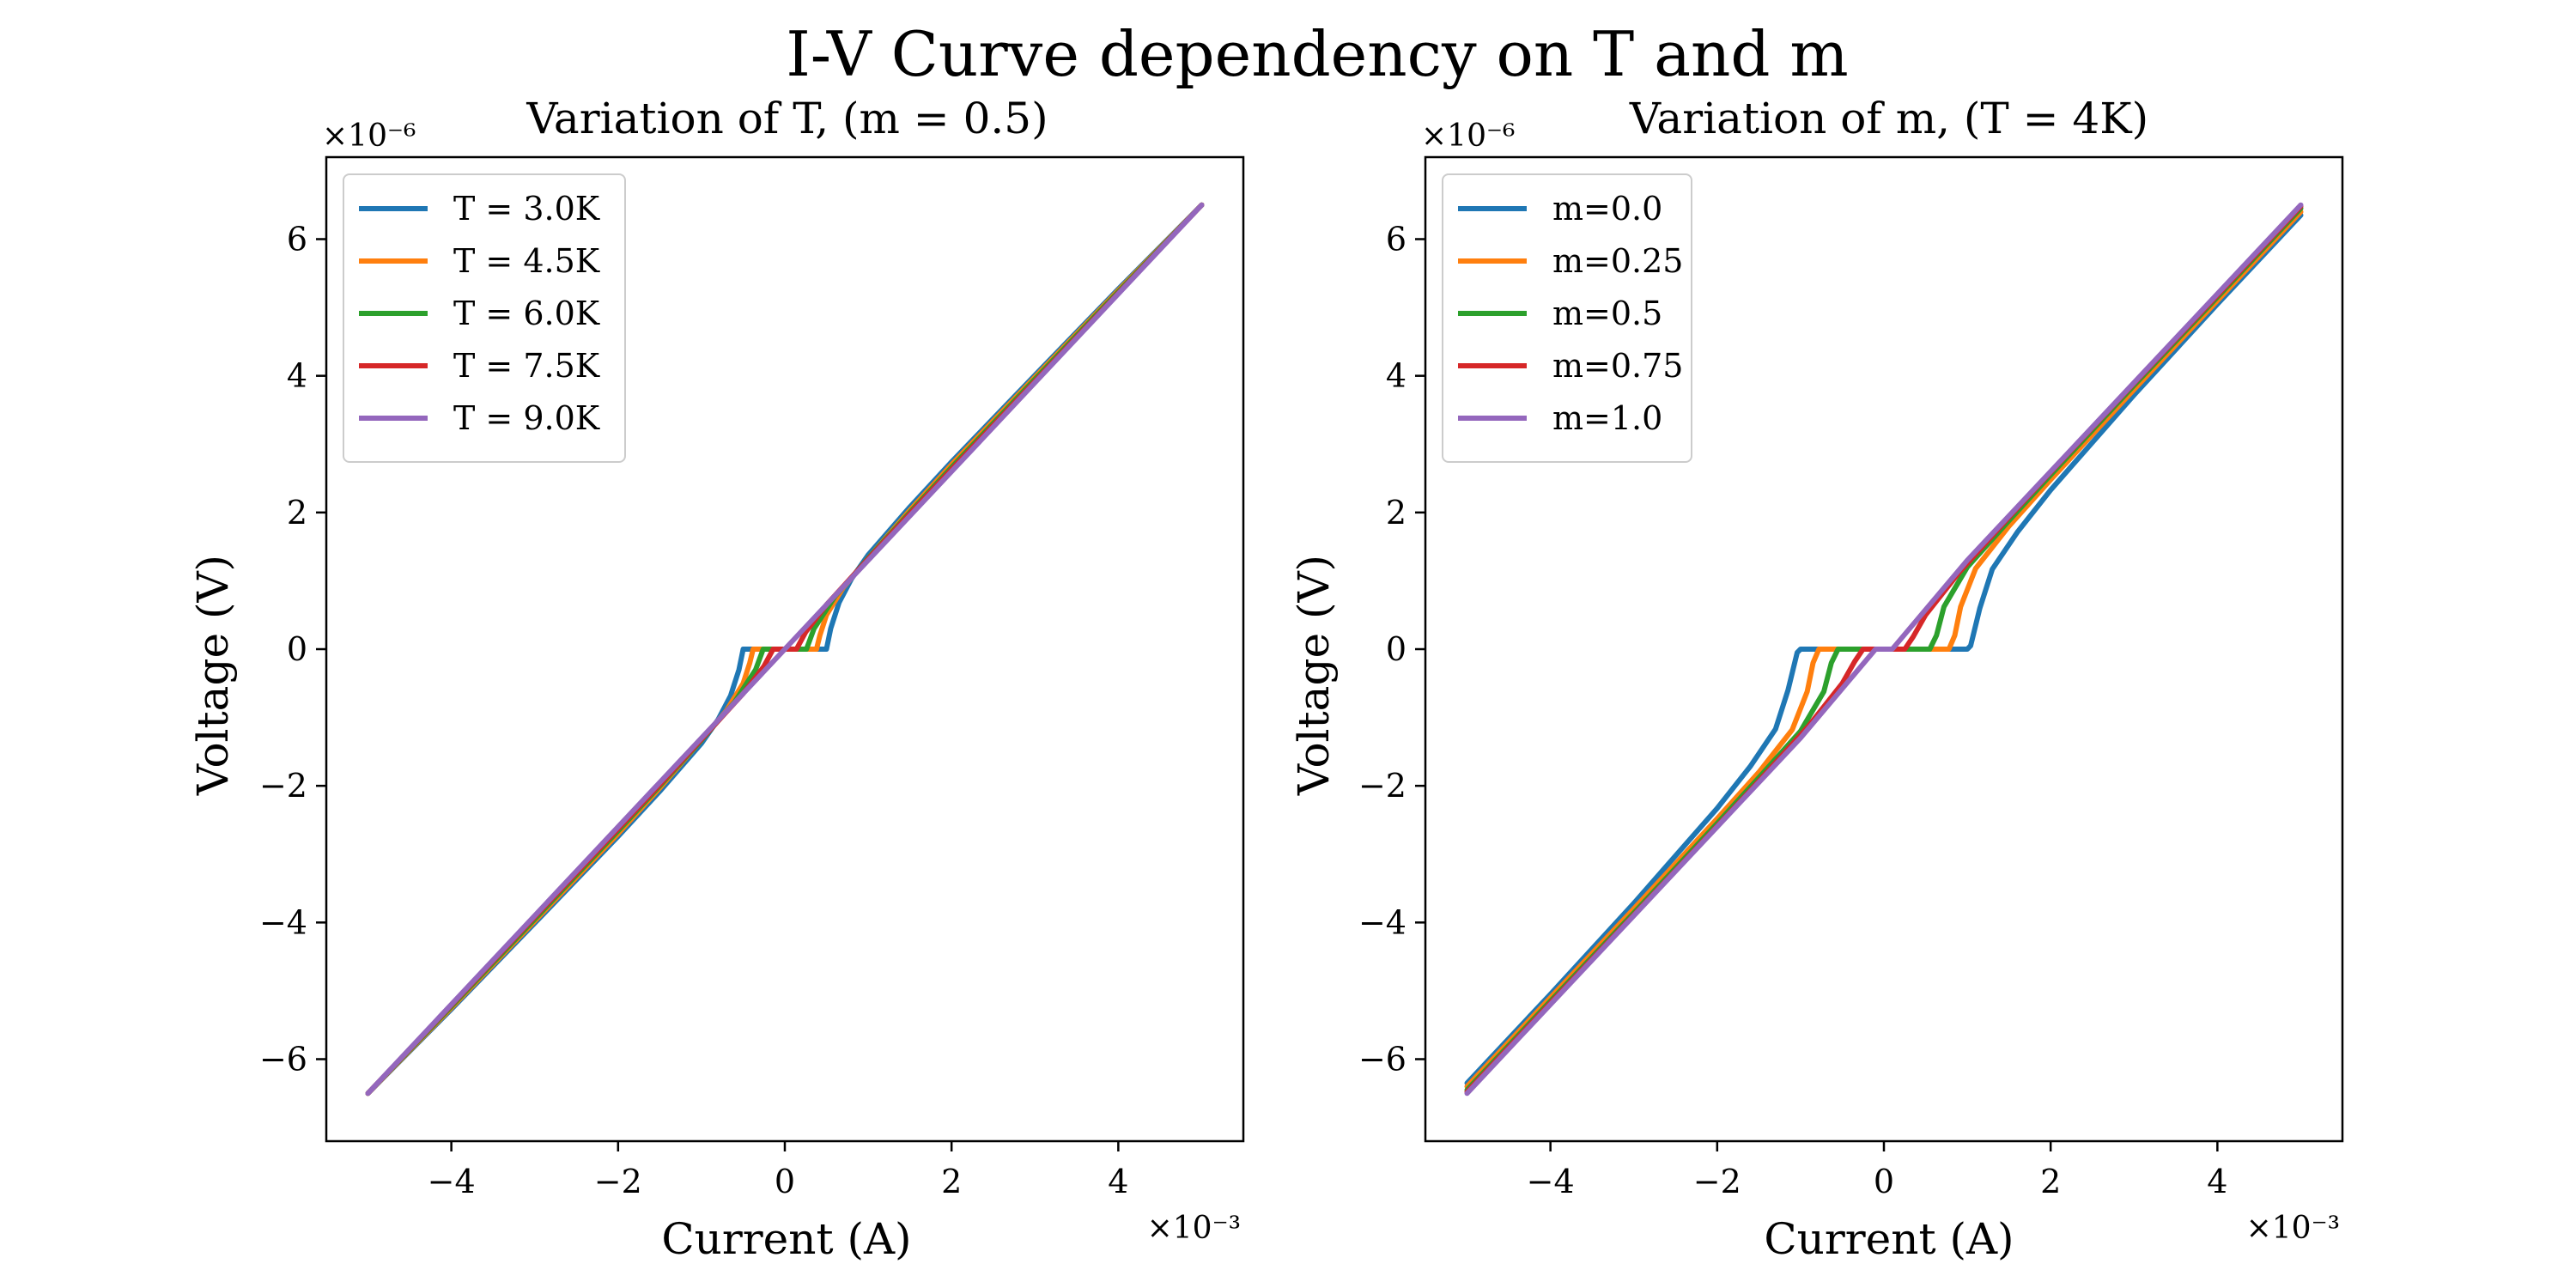 The height and width of the screenshot is (1288, 2576). I want to click on legend-entry-label-4: m=1.0, so click(1607, 418).